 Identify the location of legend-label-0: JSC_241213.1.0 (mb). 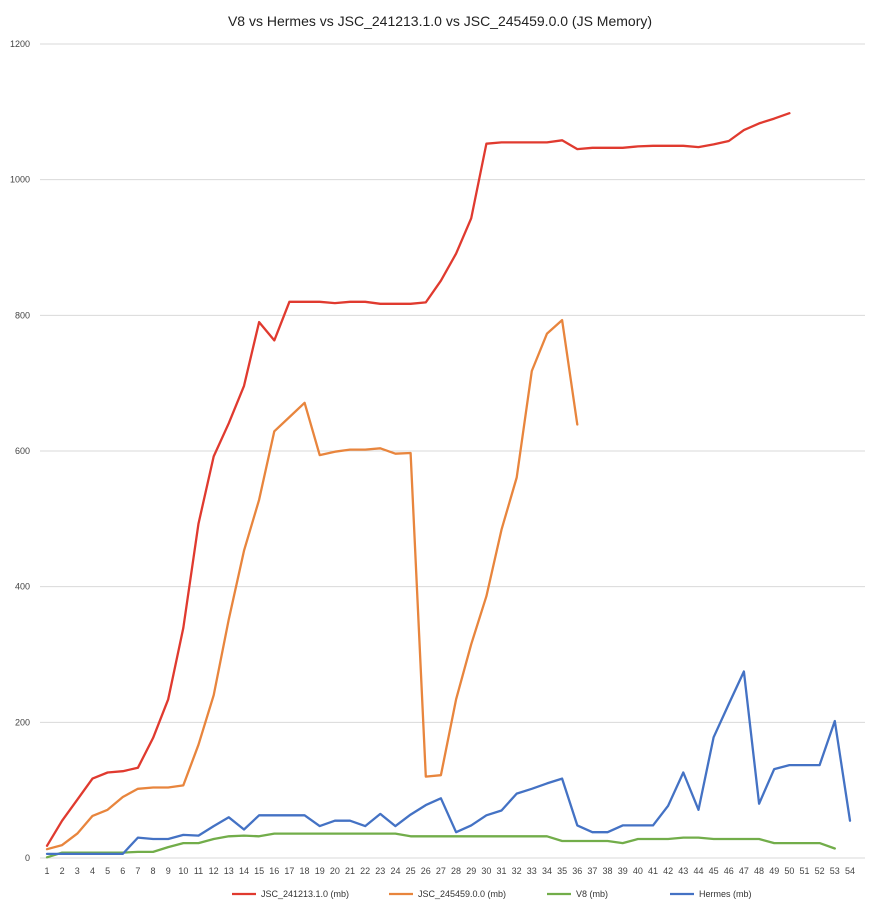
(305, 894).